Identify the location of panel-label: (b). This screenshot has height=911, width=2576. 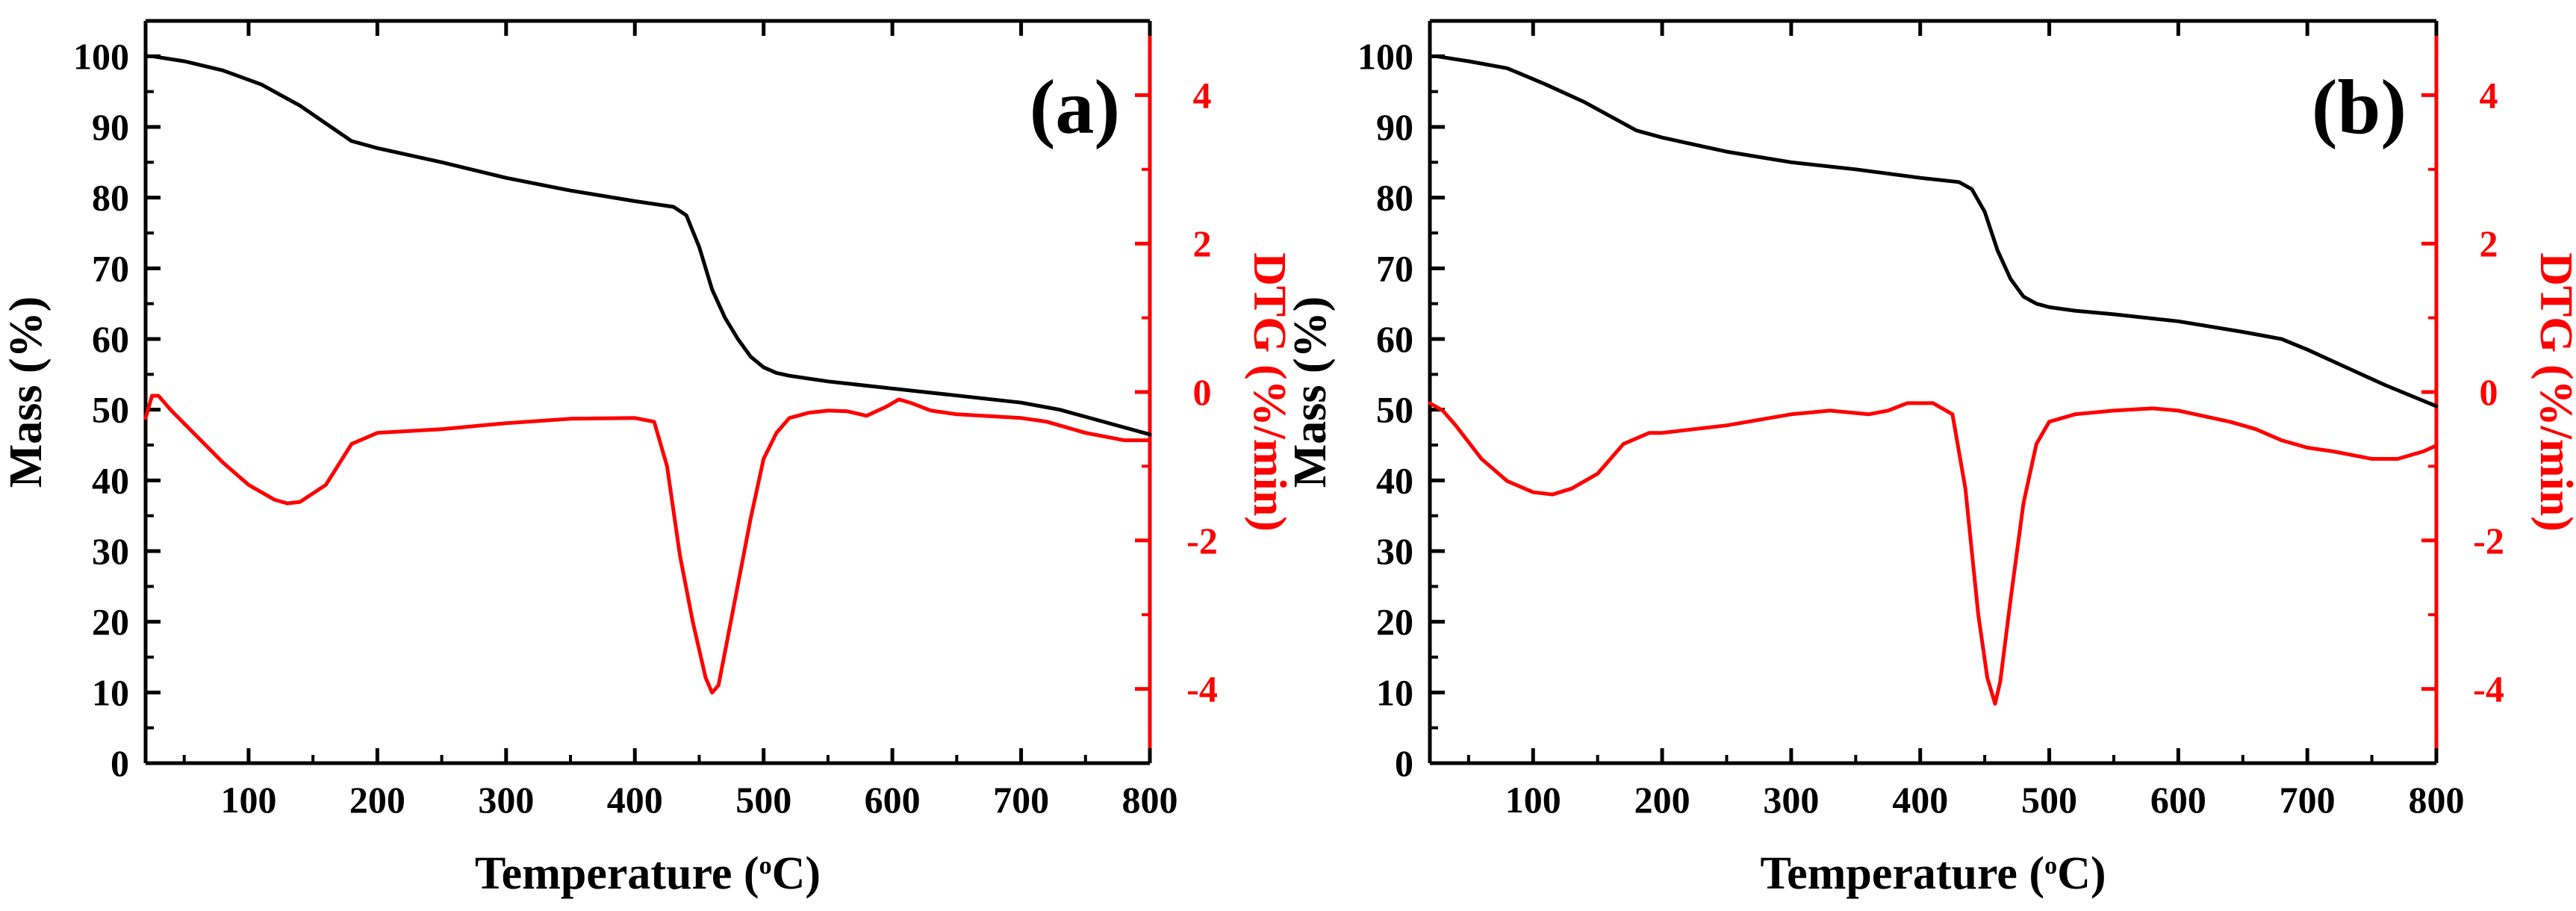
(2359, 107).